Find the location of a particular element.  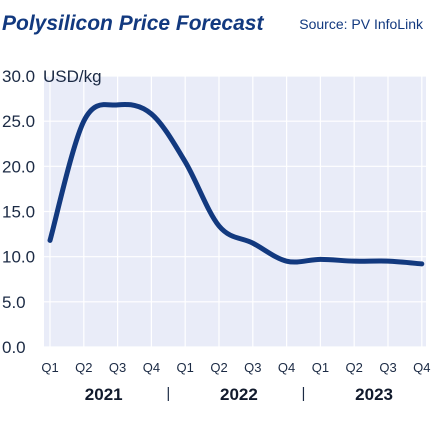

y-tick-label: 30.0 is located at coordinates (18, 76).